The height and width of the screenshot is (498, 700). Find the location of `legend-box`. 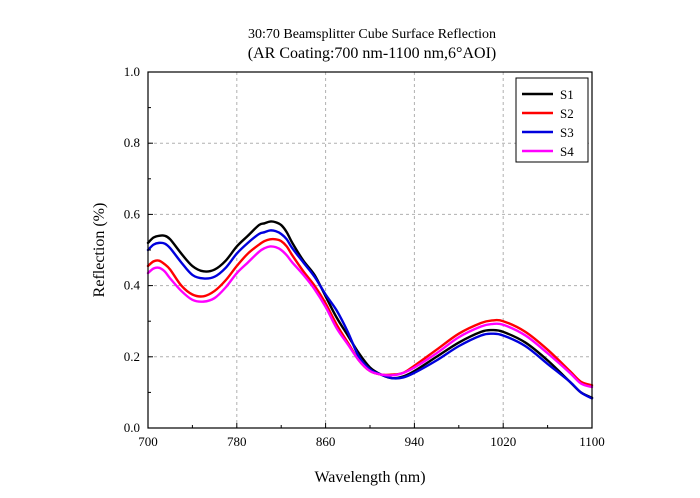

legend-box is located at coordinates (552, 120).